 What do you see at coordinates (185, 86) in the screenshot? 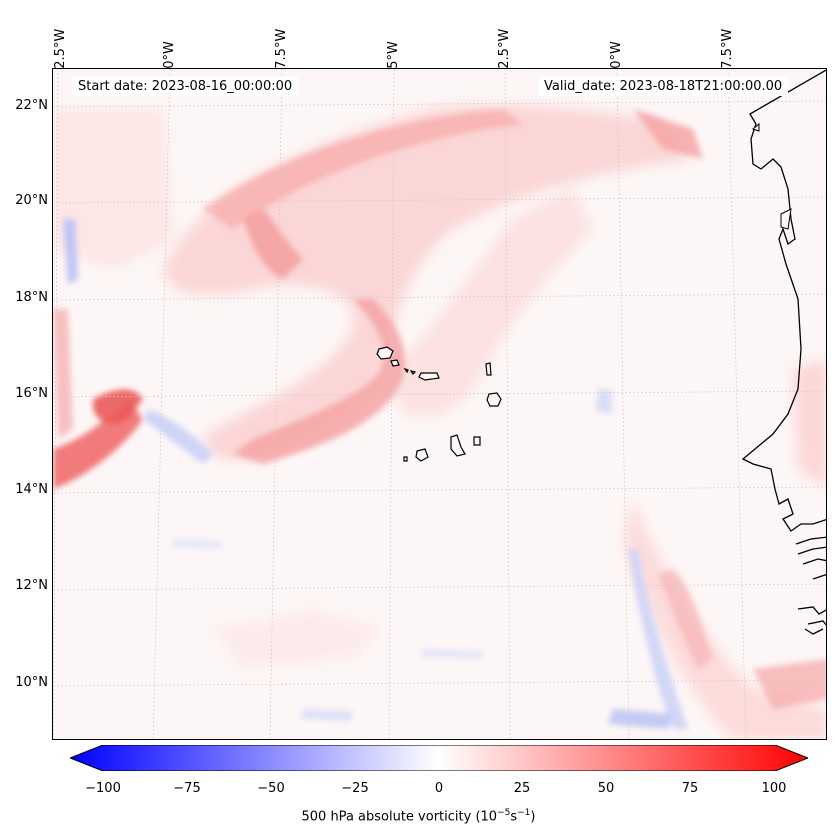
I see `start-date-label: Start date: 2023-08-16_00:00:00` at bounding box center [185, 86].